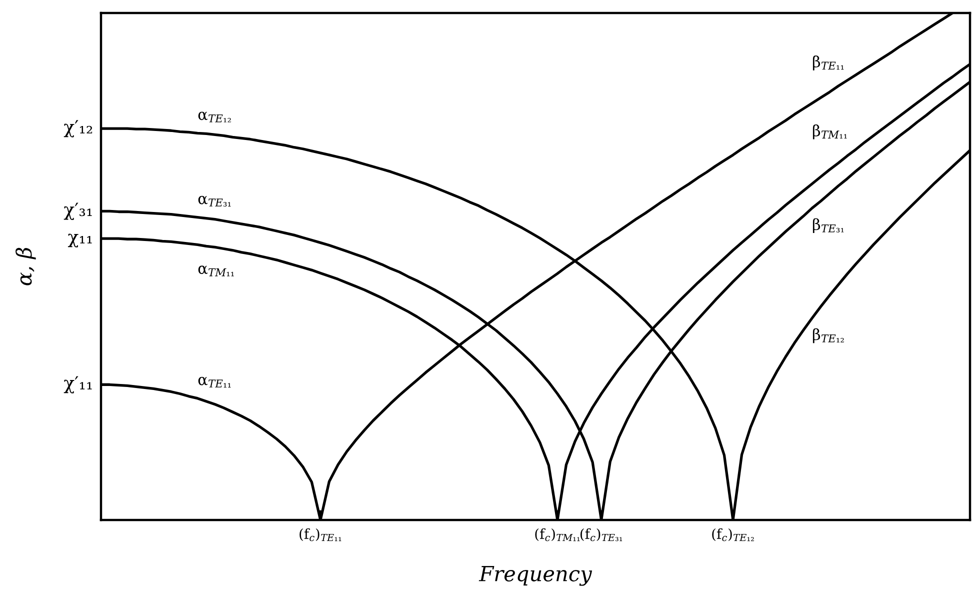 This screenshot has width=972, height=592. I want to click on series-label: α$_{TE₁₂}$, so click(214, 117).